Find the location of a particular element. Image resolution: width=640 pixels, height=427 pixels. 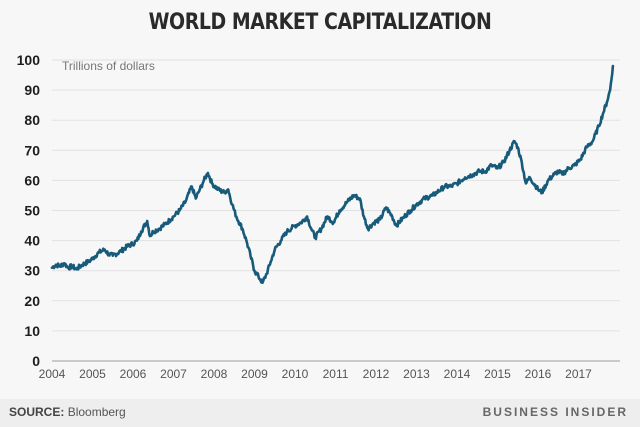

x-tick-label: 2004 is located at coordinates (52, 374).